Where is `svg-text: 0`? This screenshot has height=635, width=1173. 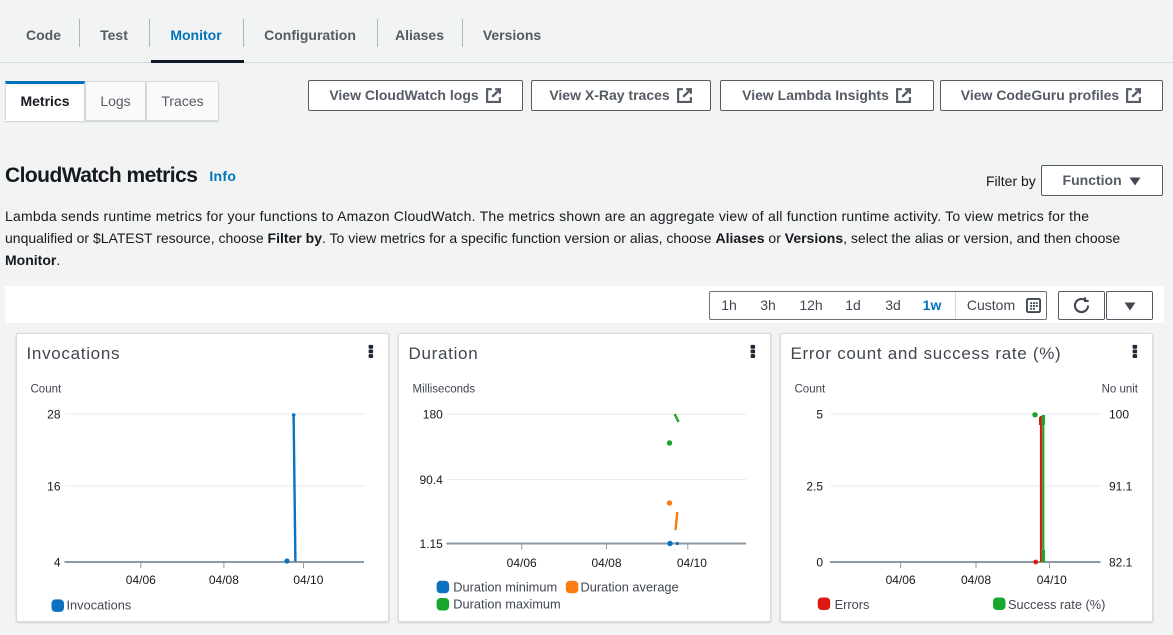 svg-text: 0 is located at coordinates (819, 562).